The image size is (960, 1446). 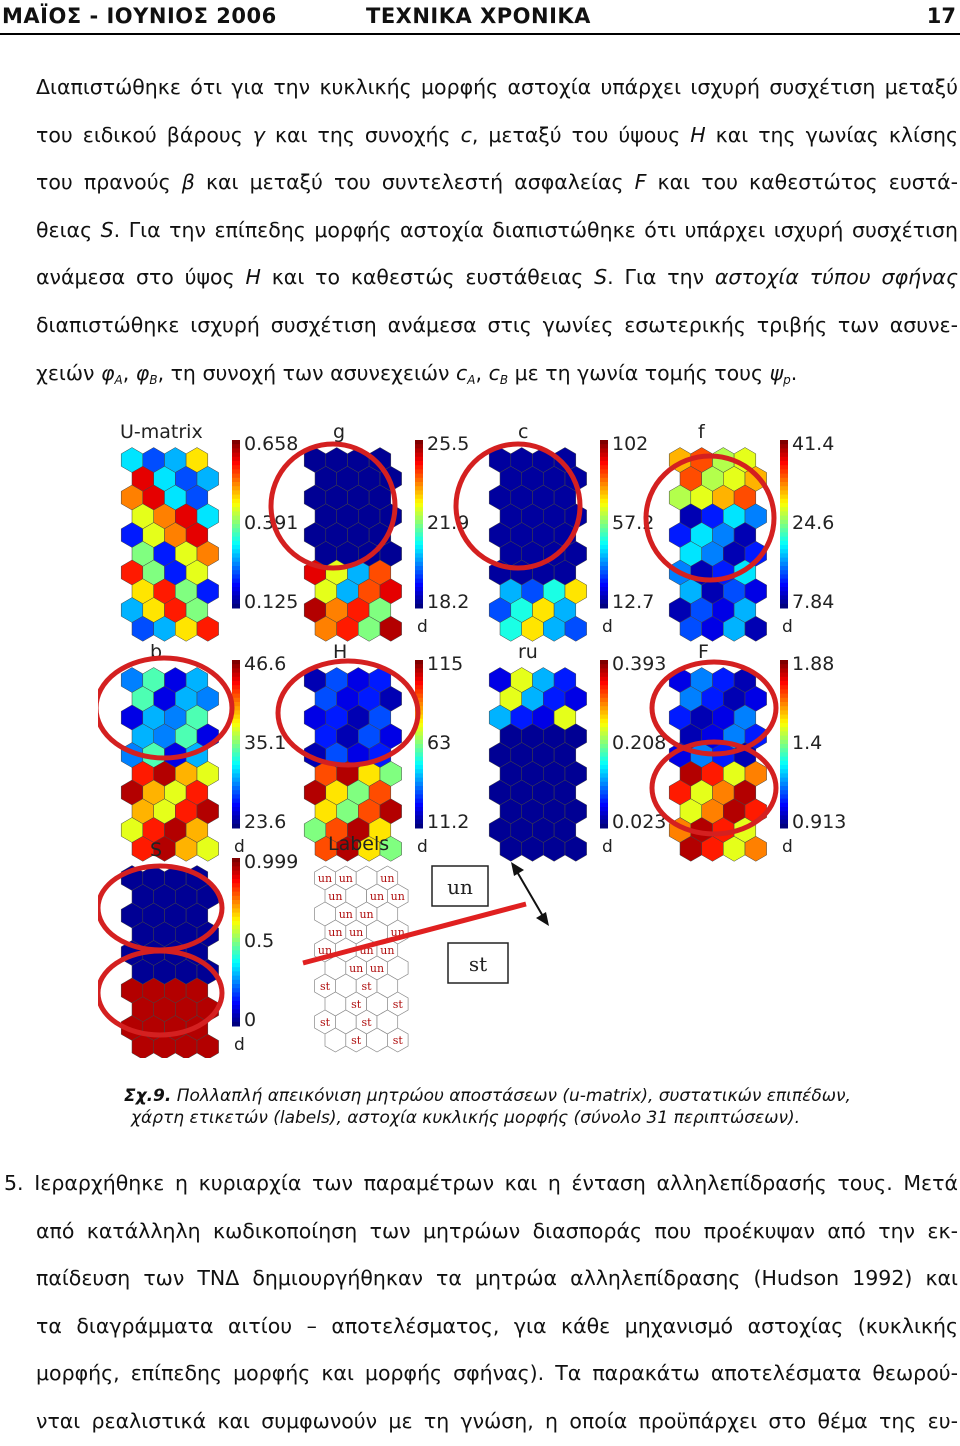 I want to click on highlight-circle, so click(x=333, y=506).